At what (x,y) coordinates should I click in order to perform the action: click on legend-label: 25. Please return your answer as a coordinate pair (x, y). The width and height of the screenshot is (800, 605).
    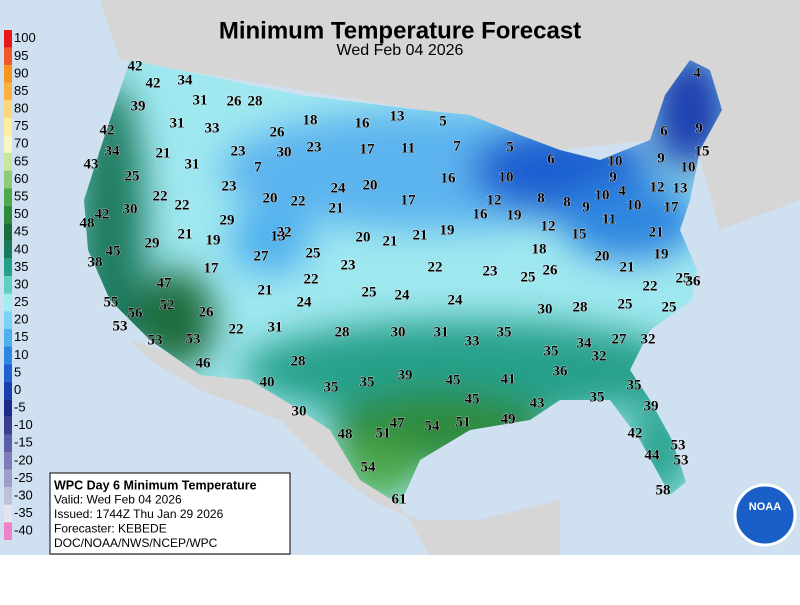
    Looking at the image, I should click on (21, 301).